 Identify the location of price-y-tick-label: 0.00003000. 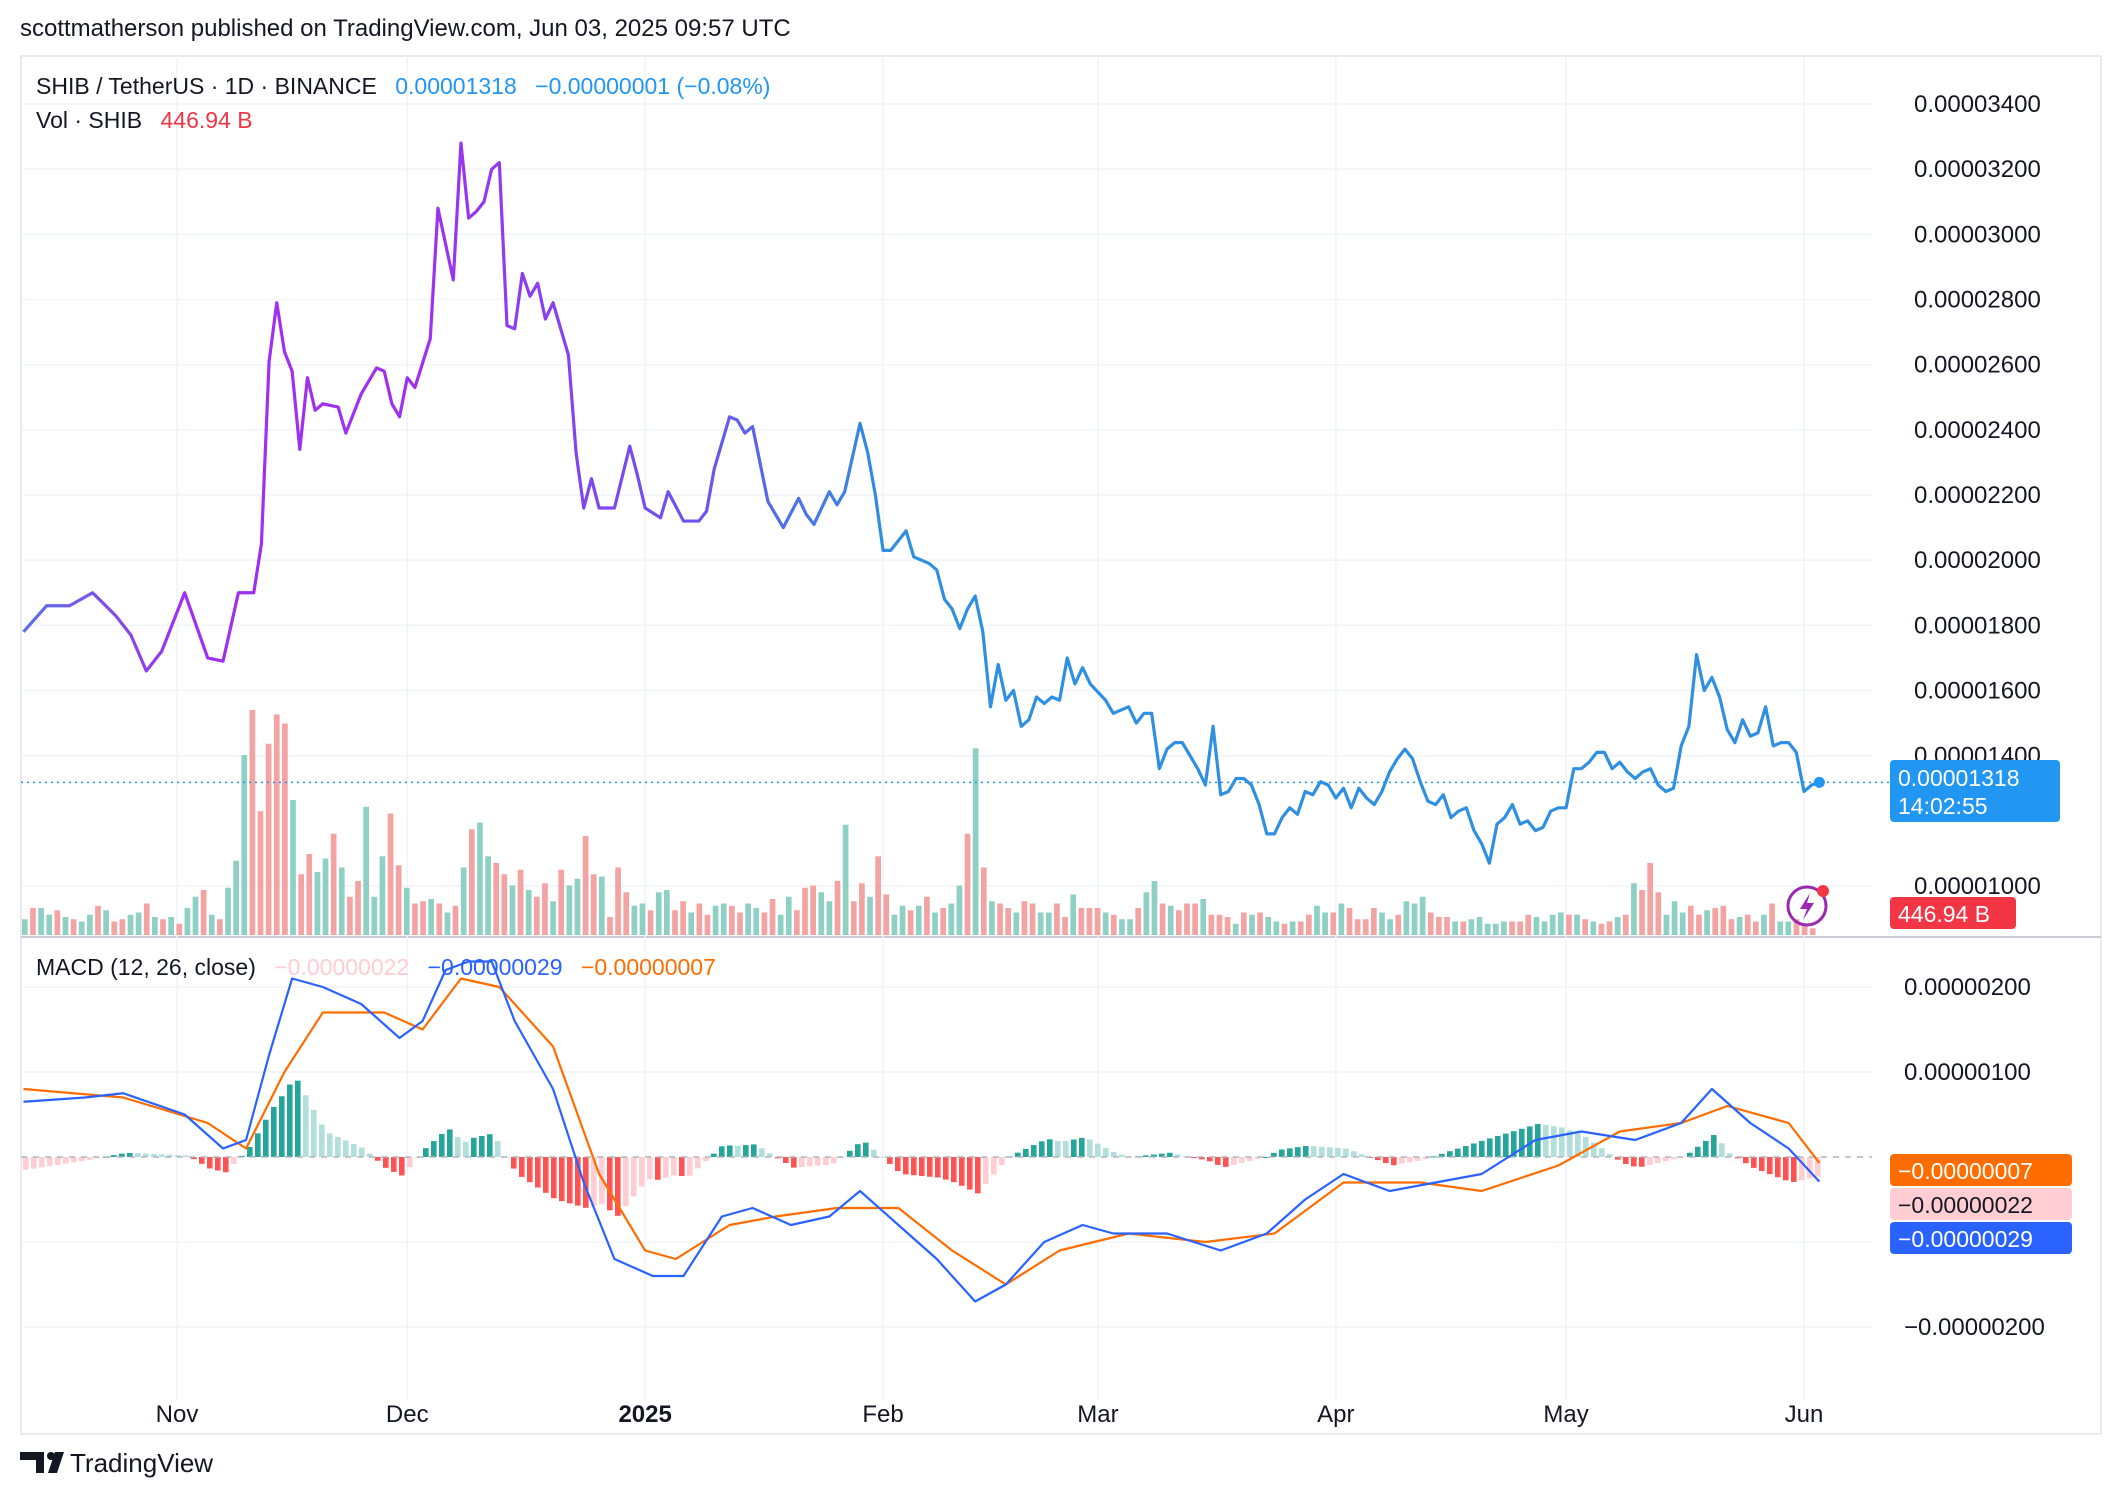
(1977, 234).